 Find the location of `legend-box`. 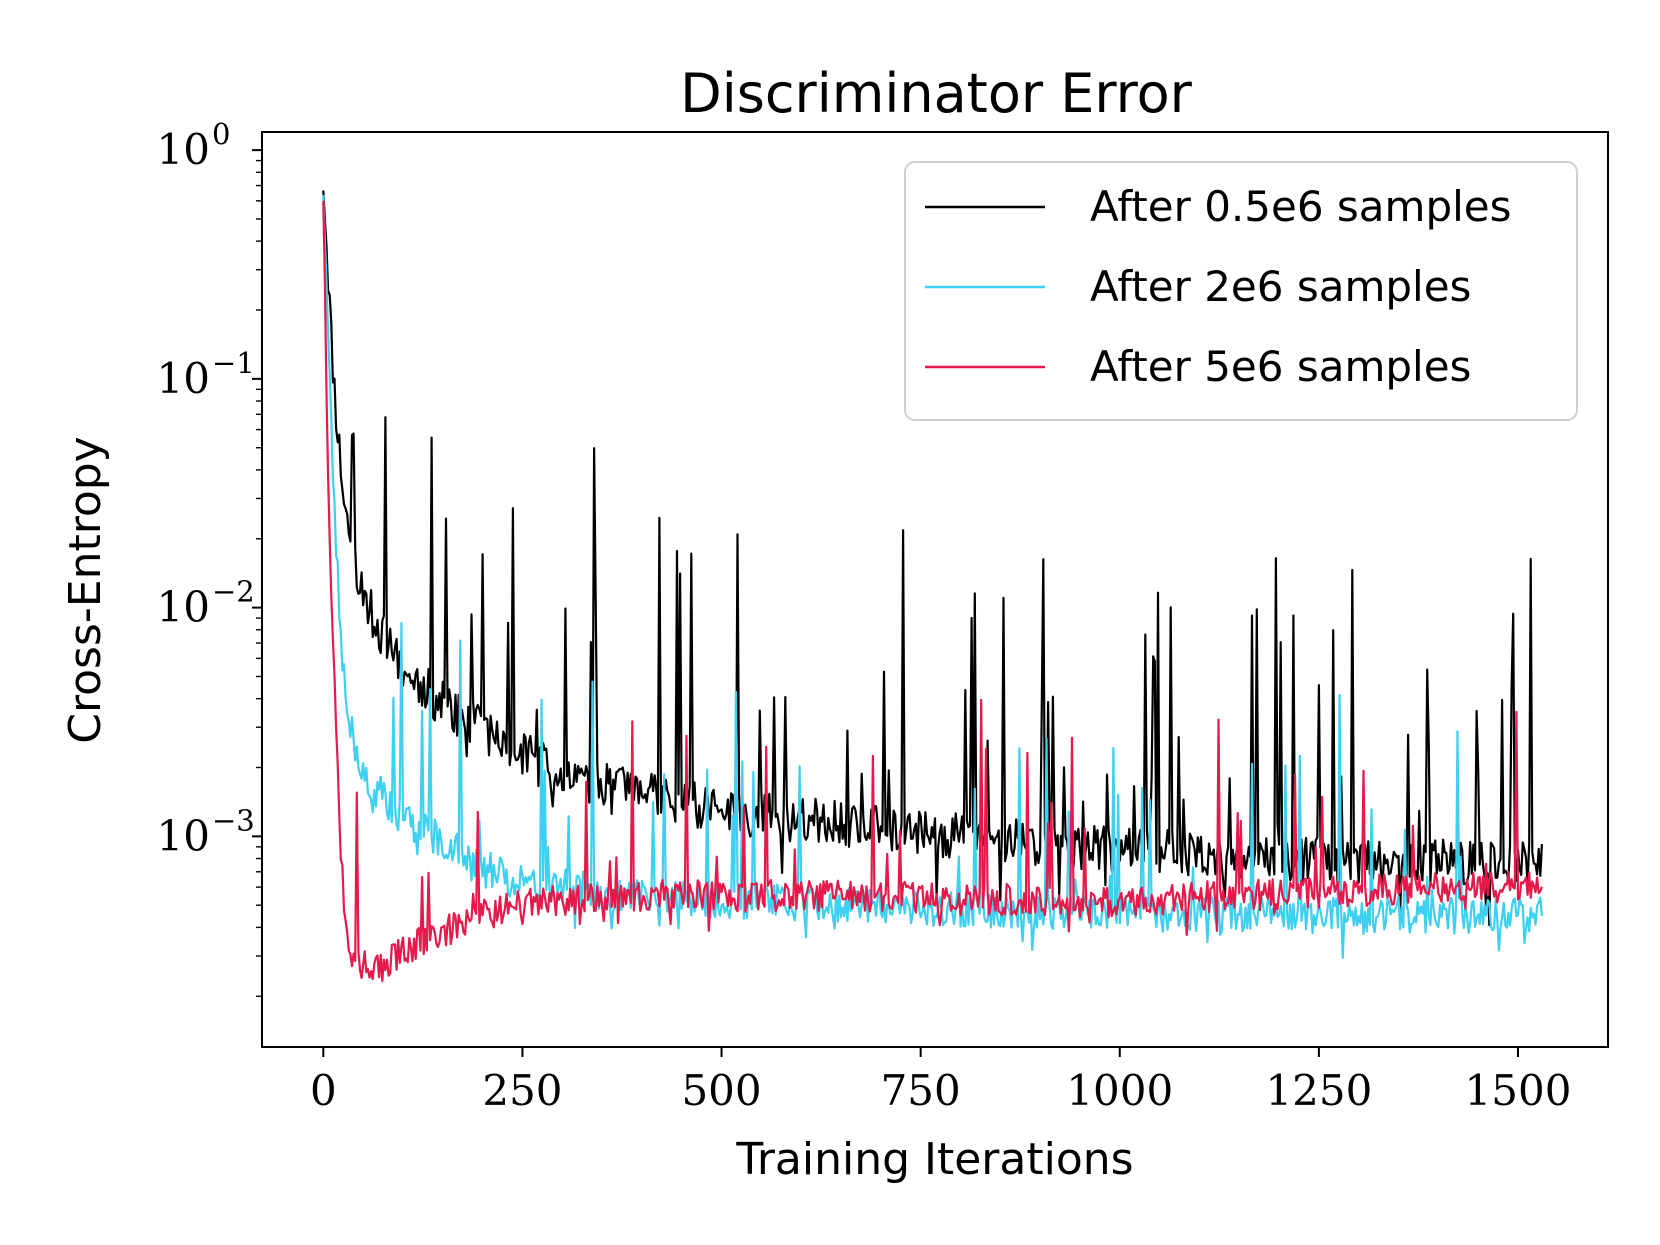

legend-box is located at coordinates (1241, 291).